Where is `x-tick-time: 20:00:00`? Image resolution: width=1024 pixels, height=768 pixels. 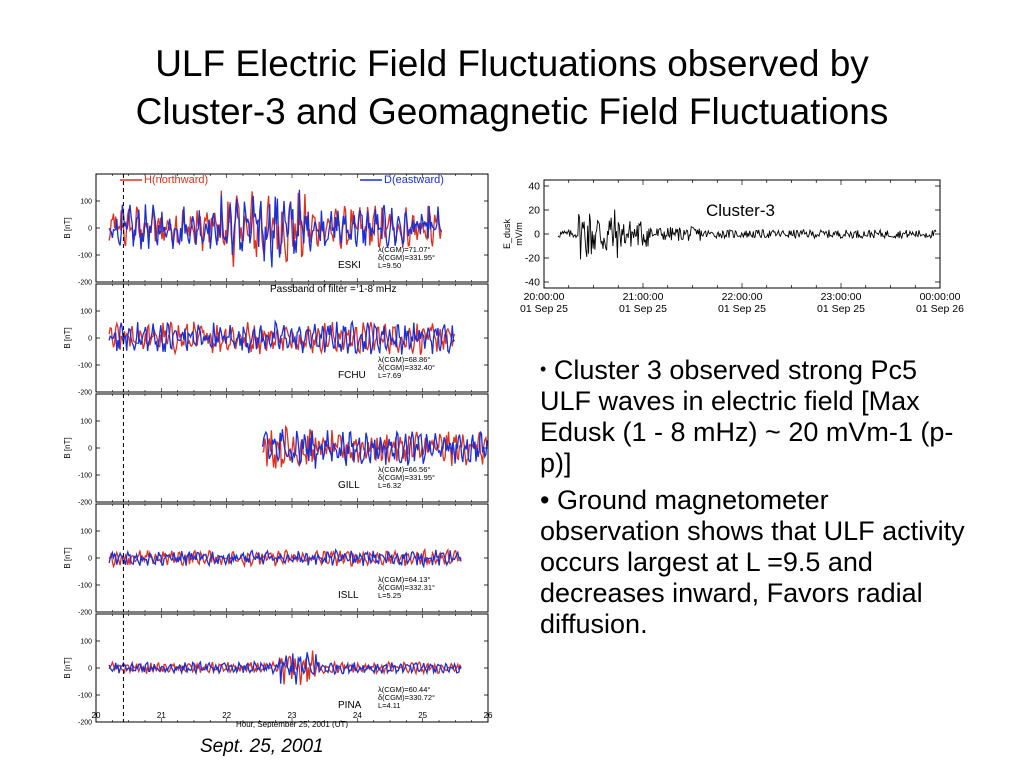
x-tick-time: 20:00:00 is located at coordinates (544, 297).